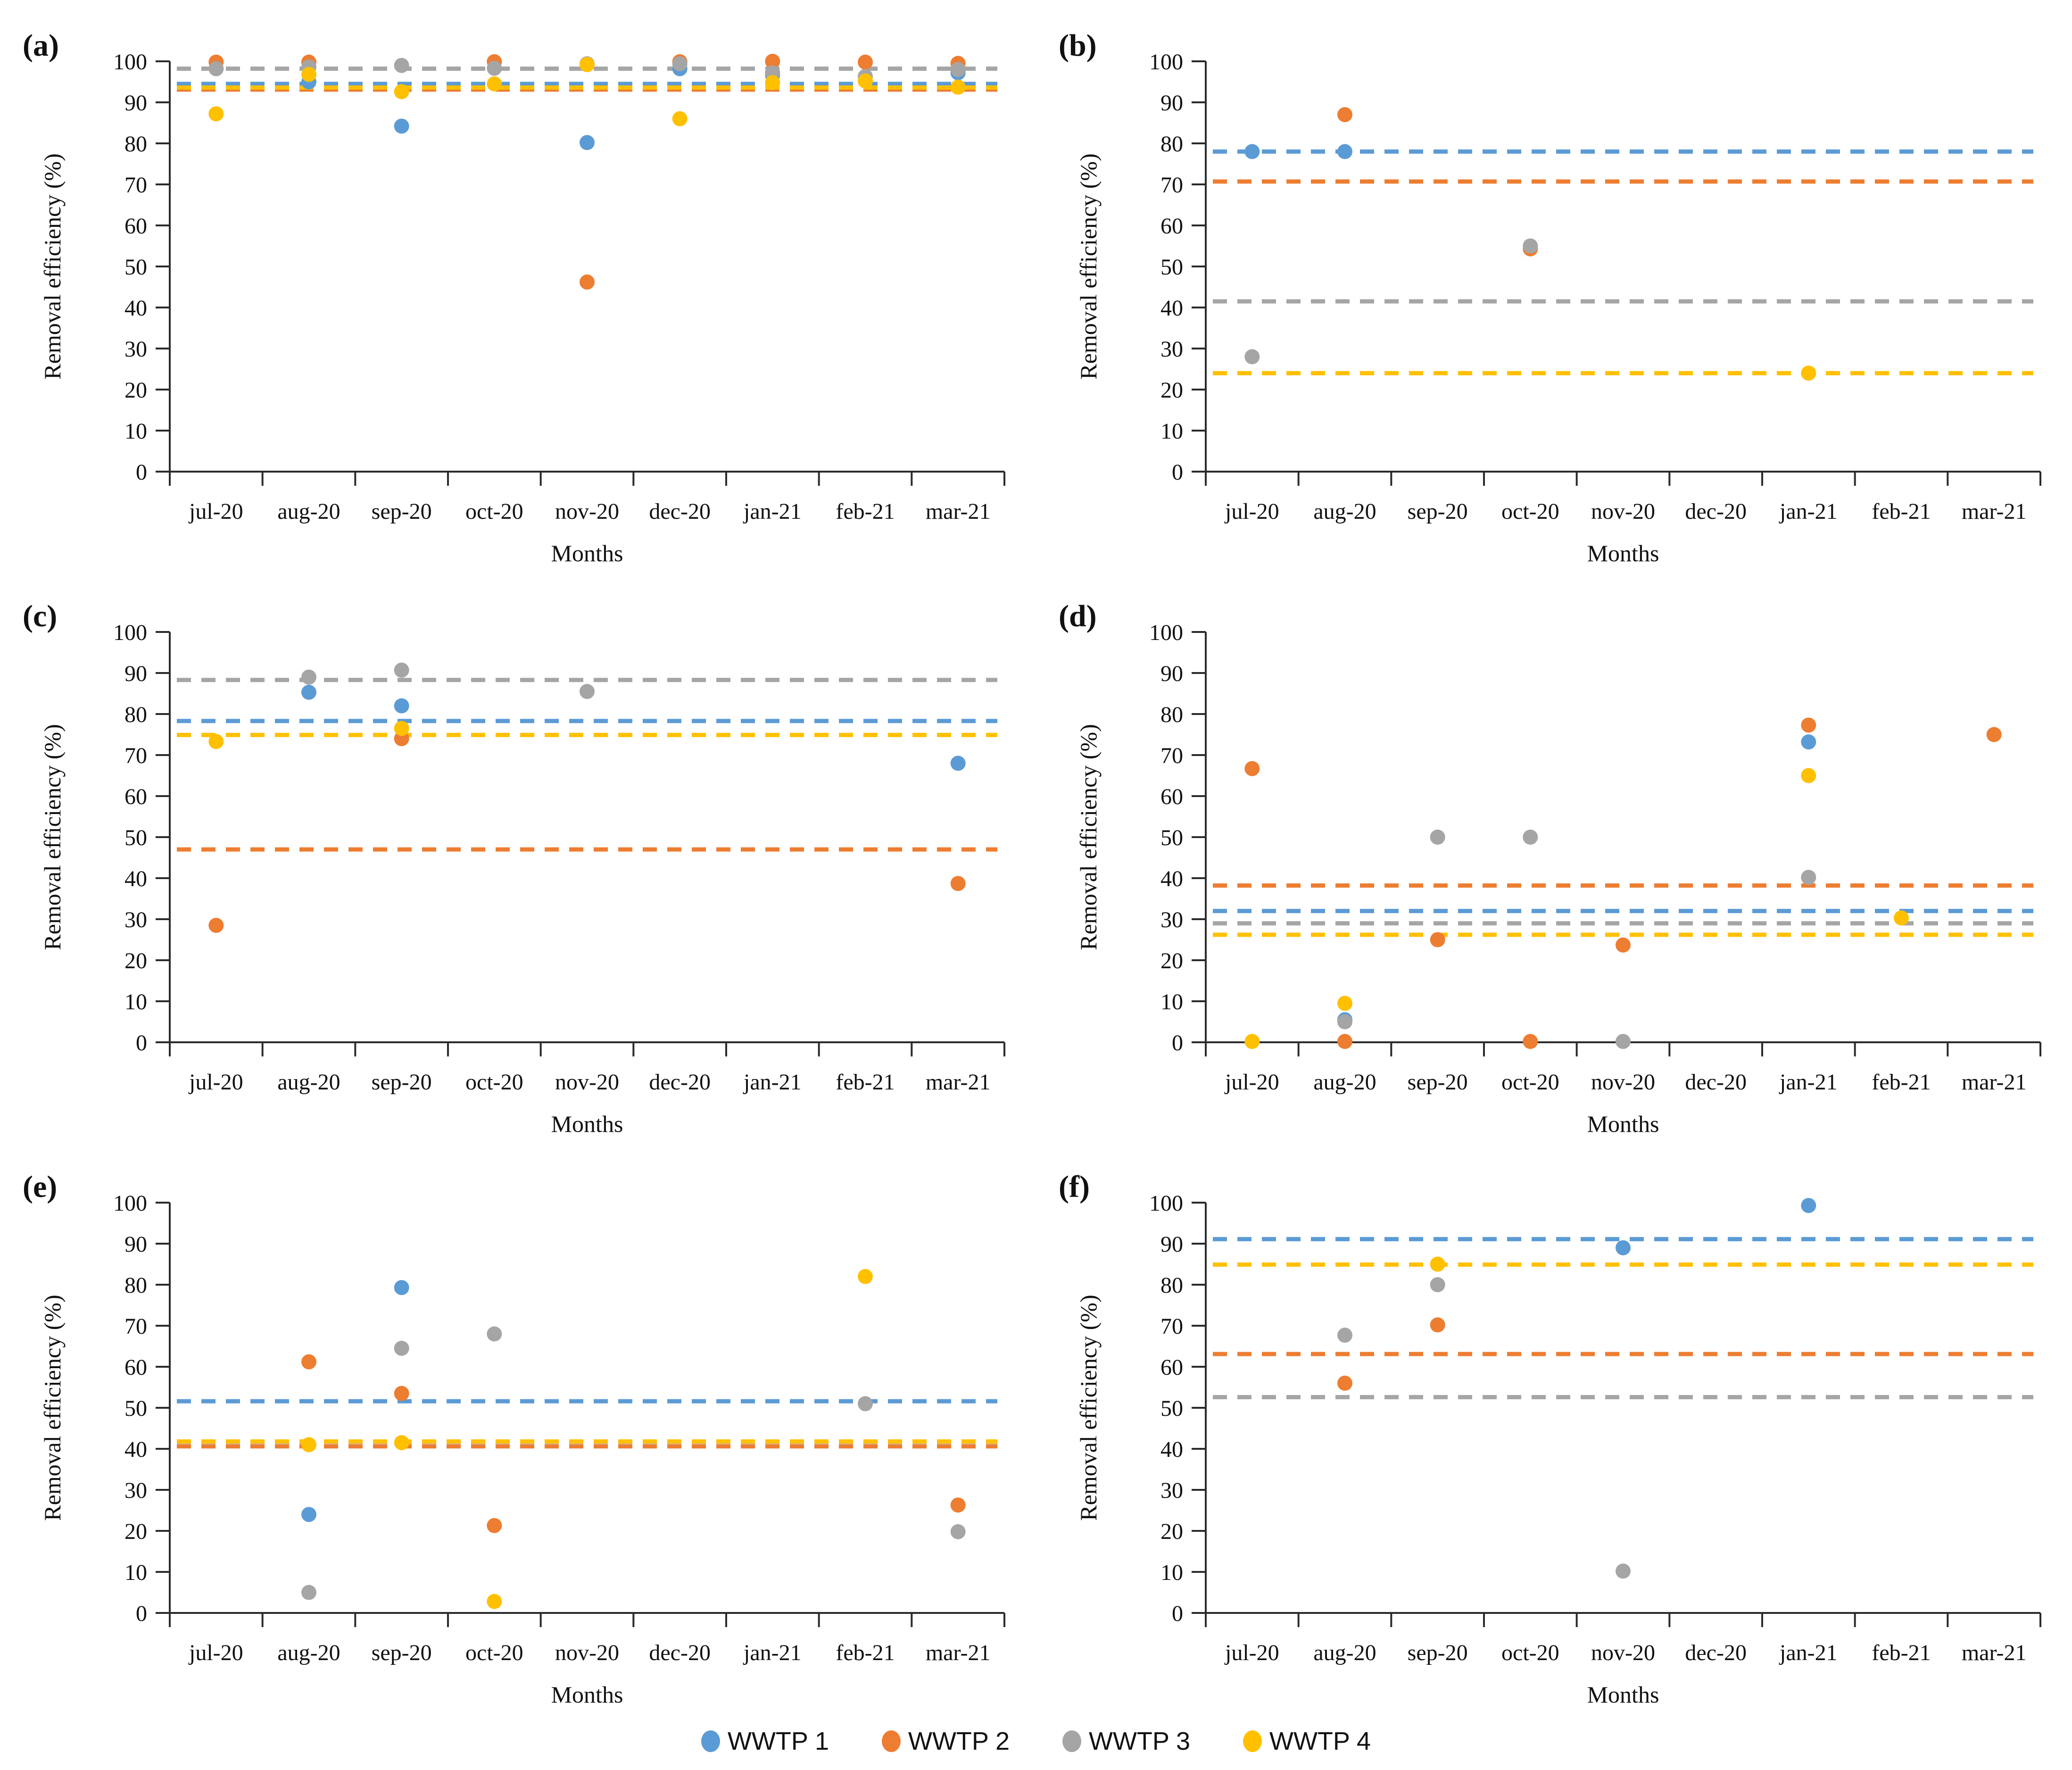  I want to click on panel-label: (c), so click(40, 616).